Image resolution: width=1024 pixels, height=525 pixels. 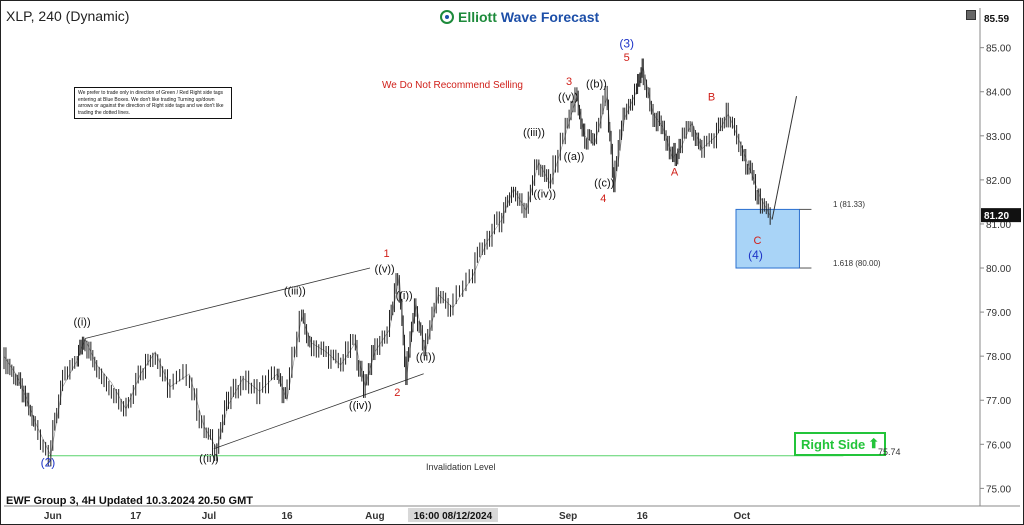 I want to click on y-tick-label: 81.00, so click(x=998, y=225).